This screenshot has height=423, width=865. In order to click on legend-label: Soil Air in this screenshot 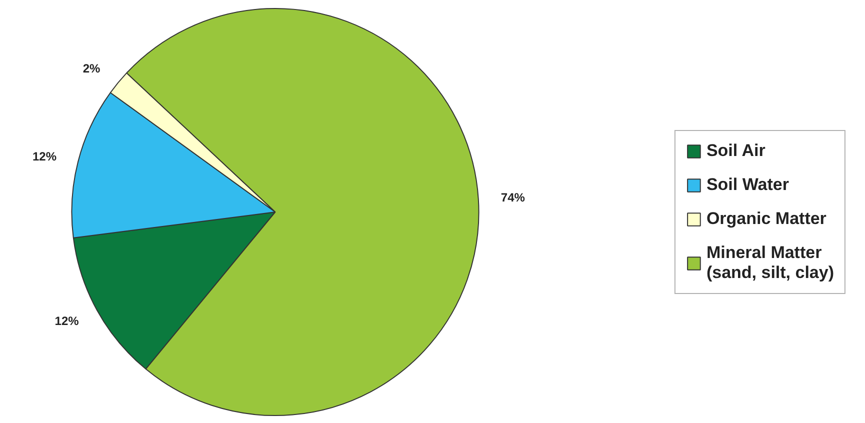, I will do `click(736, 150)`.